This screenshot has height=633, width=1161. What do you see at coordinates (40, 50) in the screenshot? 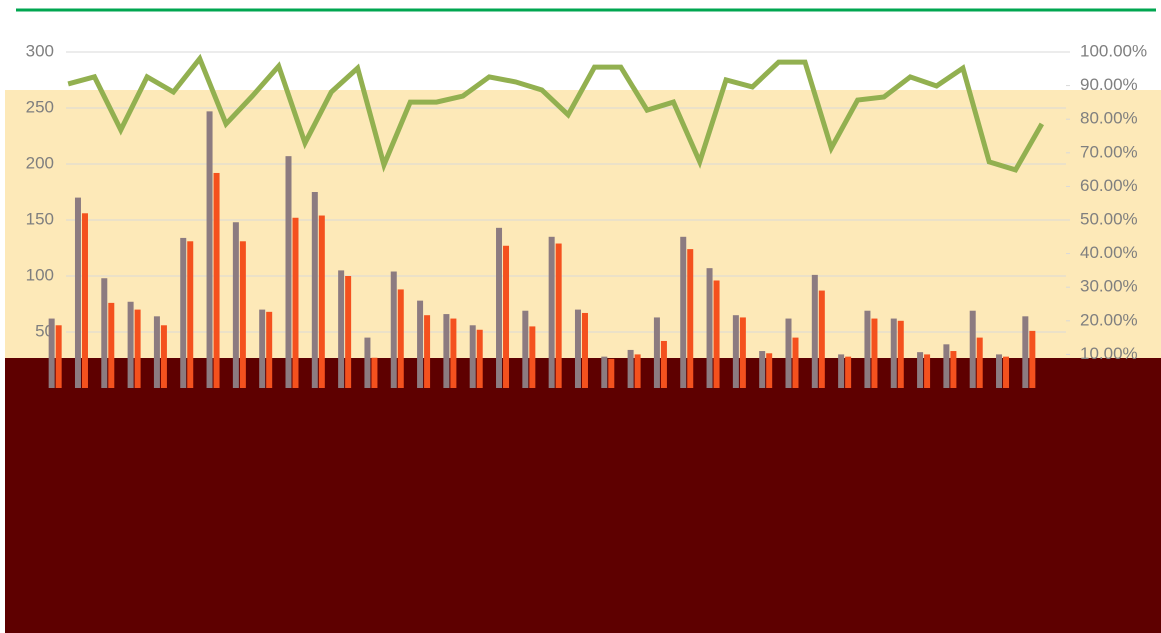
I see `y-tick-label: 300` at bounding box center [40, 50].